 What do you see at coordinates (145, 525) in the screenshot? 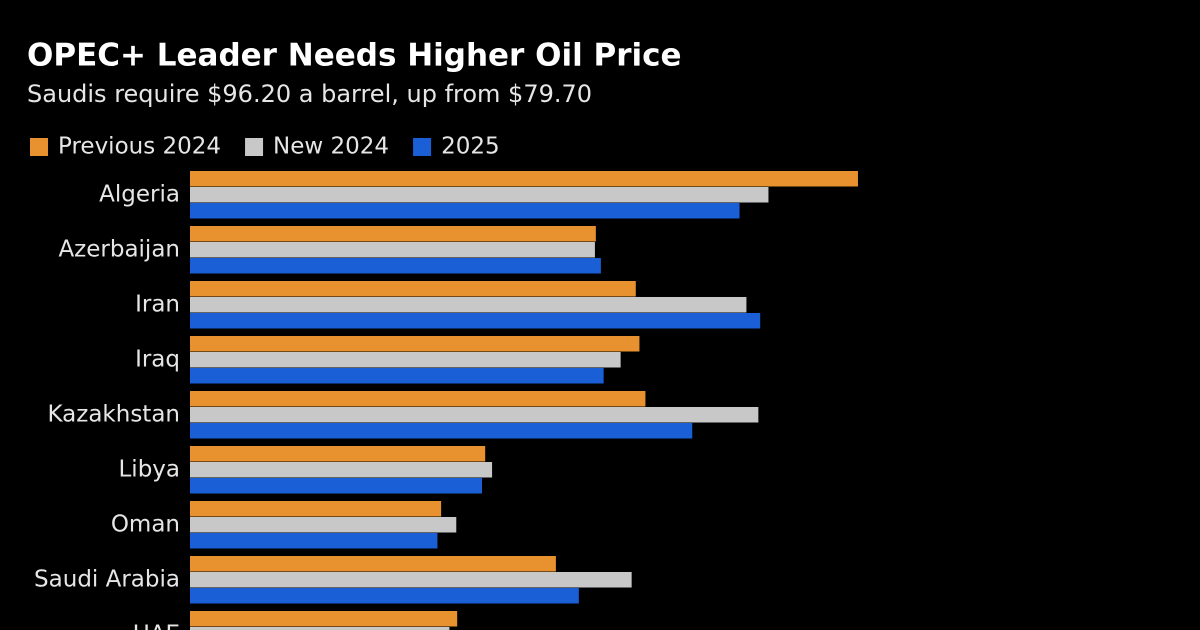
I see `y-tick-label: Oman` at bounding box center [145, 525].